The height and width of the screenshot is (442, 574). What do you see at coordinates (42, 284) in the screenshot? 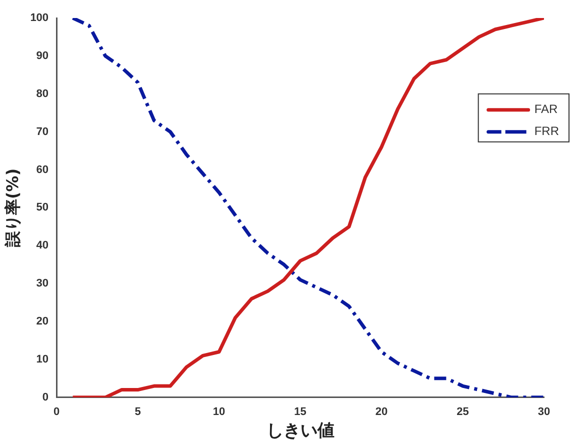
I see `y-tick-label: 30` at bounding box center [42, 284].